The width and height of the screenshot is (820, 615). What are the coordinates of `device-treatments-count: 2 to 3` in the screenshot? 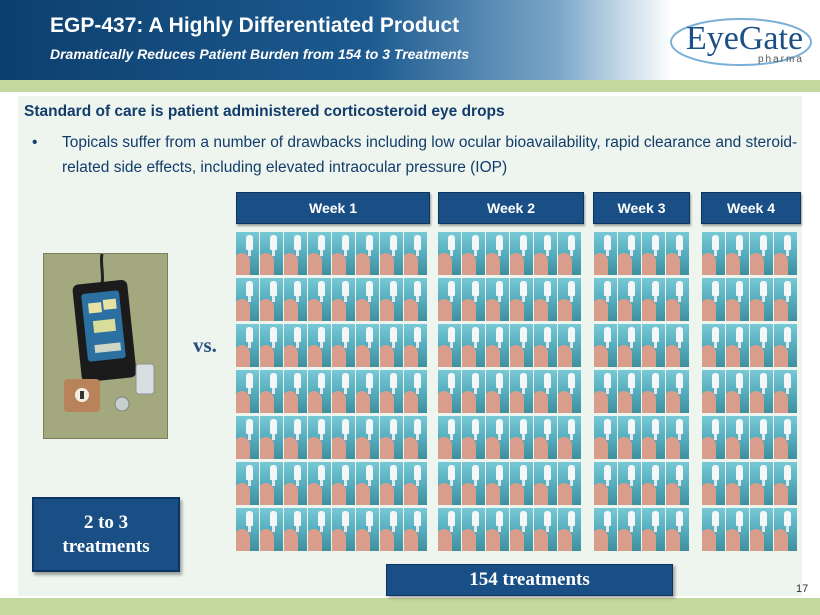 It's located at (106, 522).